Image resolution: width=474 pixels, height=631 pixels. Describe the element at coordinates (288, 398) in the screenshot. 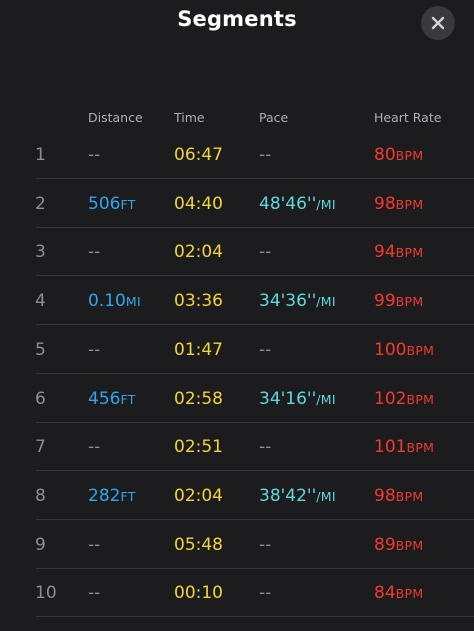

I see `pace-value: 34'16''` at that location.